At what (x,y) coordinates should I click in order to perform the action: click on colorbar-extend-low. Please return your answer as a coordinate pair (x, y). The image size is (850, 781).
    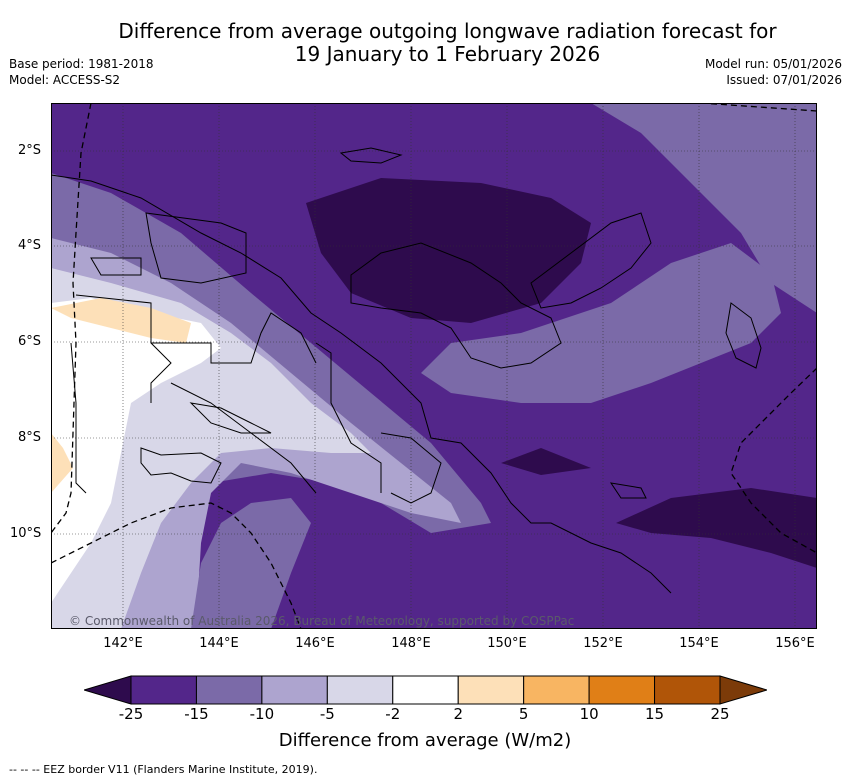
    Looking at the image, I should click on (108, 690).